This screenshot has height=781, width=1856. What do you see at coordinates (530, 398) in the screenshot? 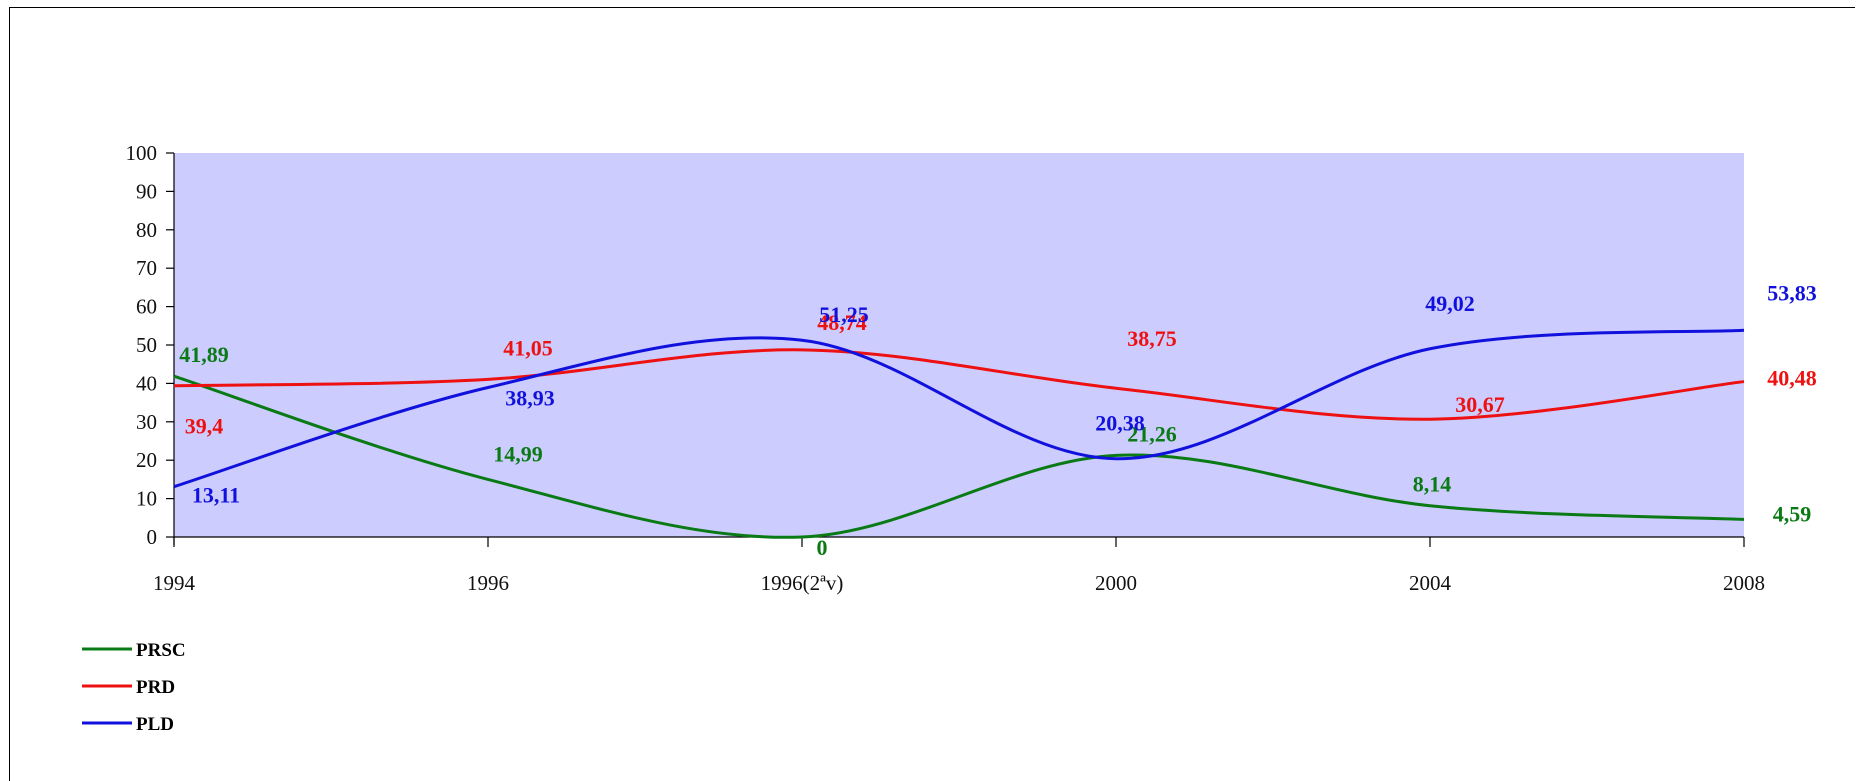
I see `data-label-pld: 38,93` at bounding box center [530, 398].